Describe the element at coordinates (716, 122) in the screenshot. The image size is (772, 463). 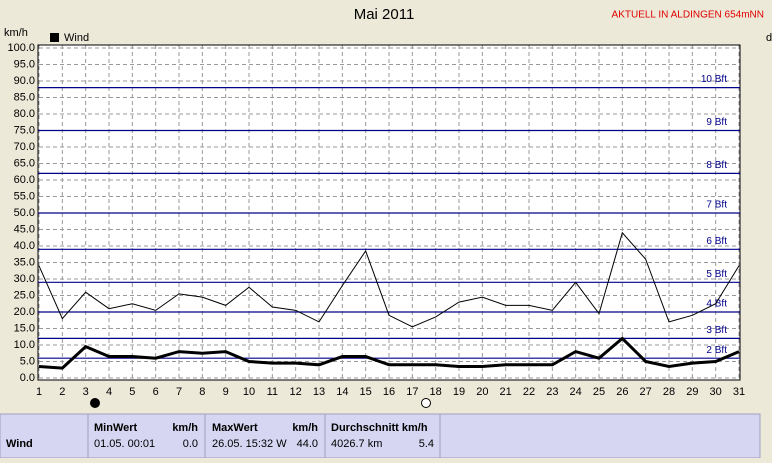
I see `bft-label: 9 Bft` at that location.